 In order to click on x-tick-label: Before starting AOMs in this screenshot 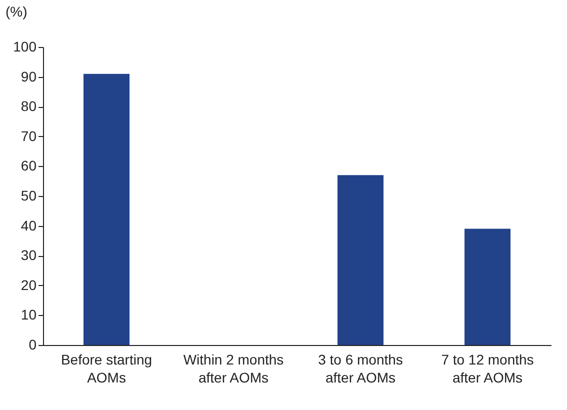, I will do `click(106, 369)`.